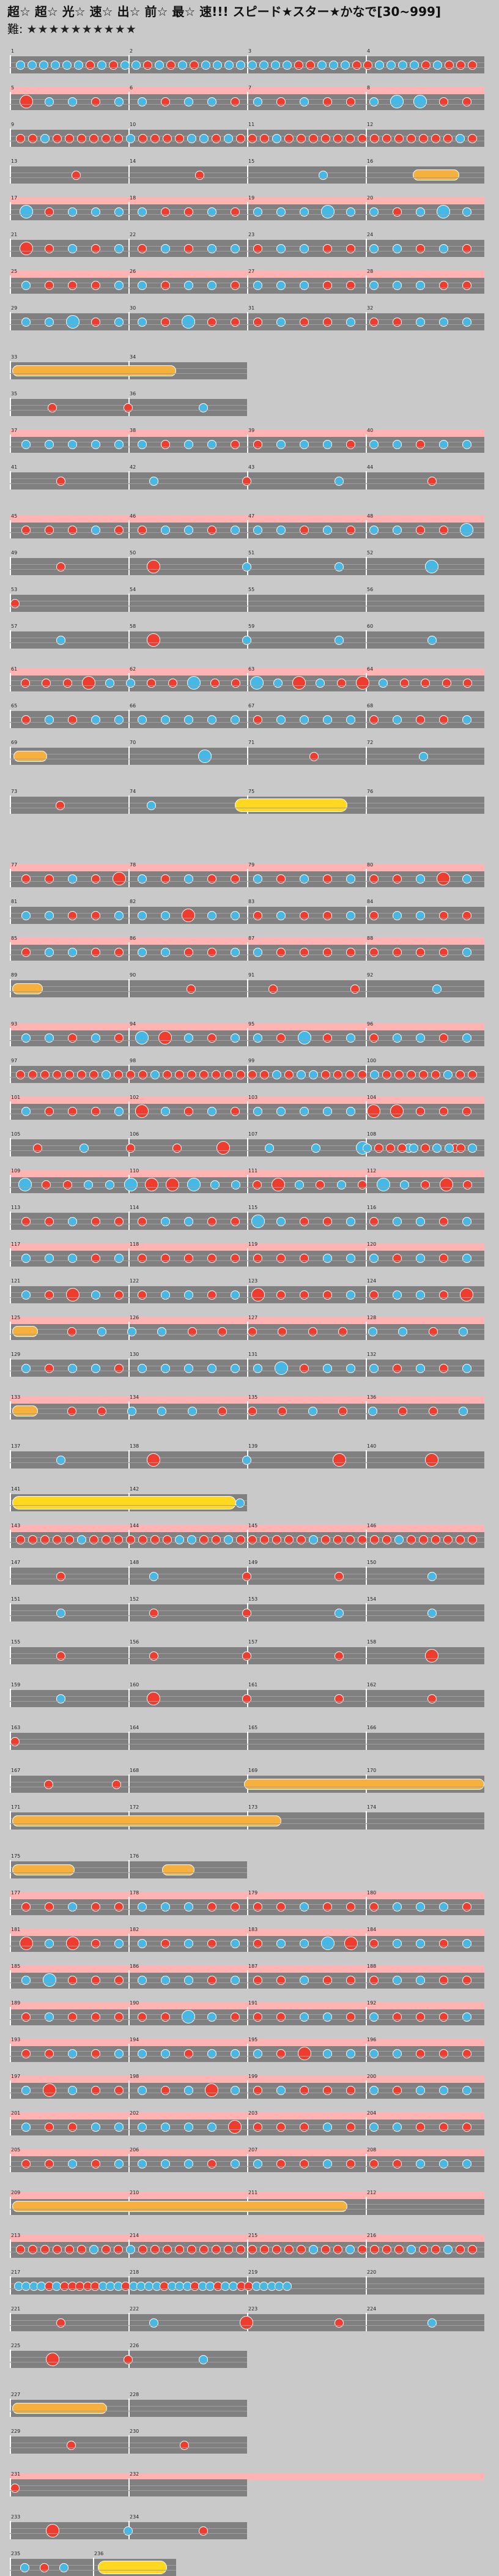 This screenshot has height=2576, width=499. What do you see at coordinates (371, 865) in the screenshot?
I see `measure-number: 80` at bounding box center [371, 865].